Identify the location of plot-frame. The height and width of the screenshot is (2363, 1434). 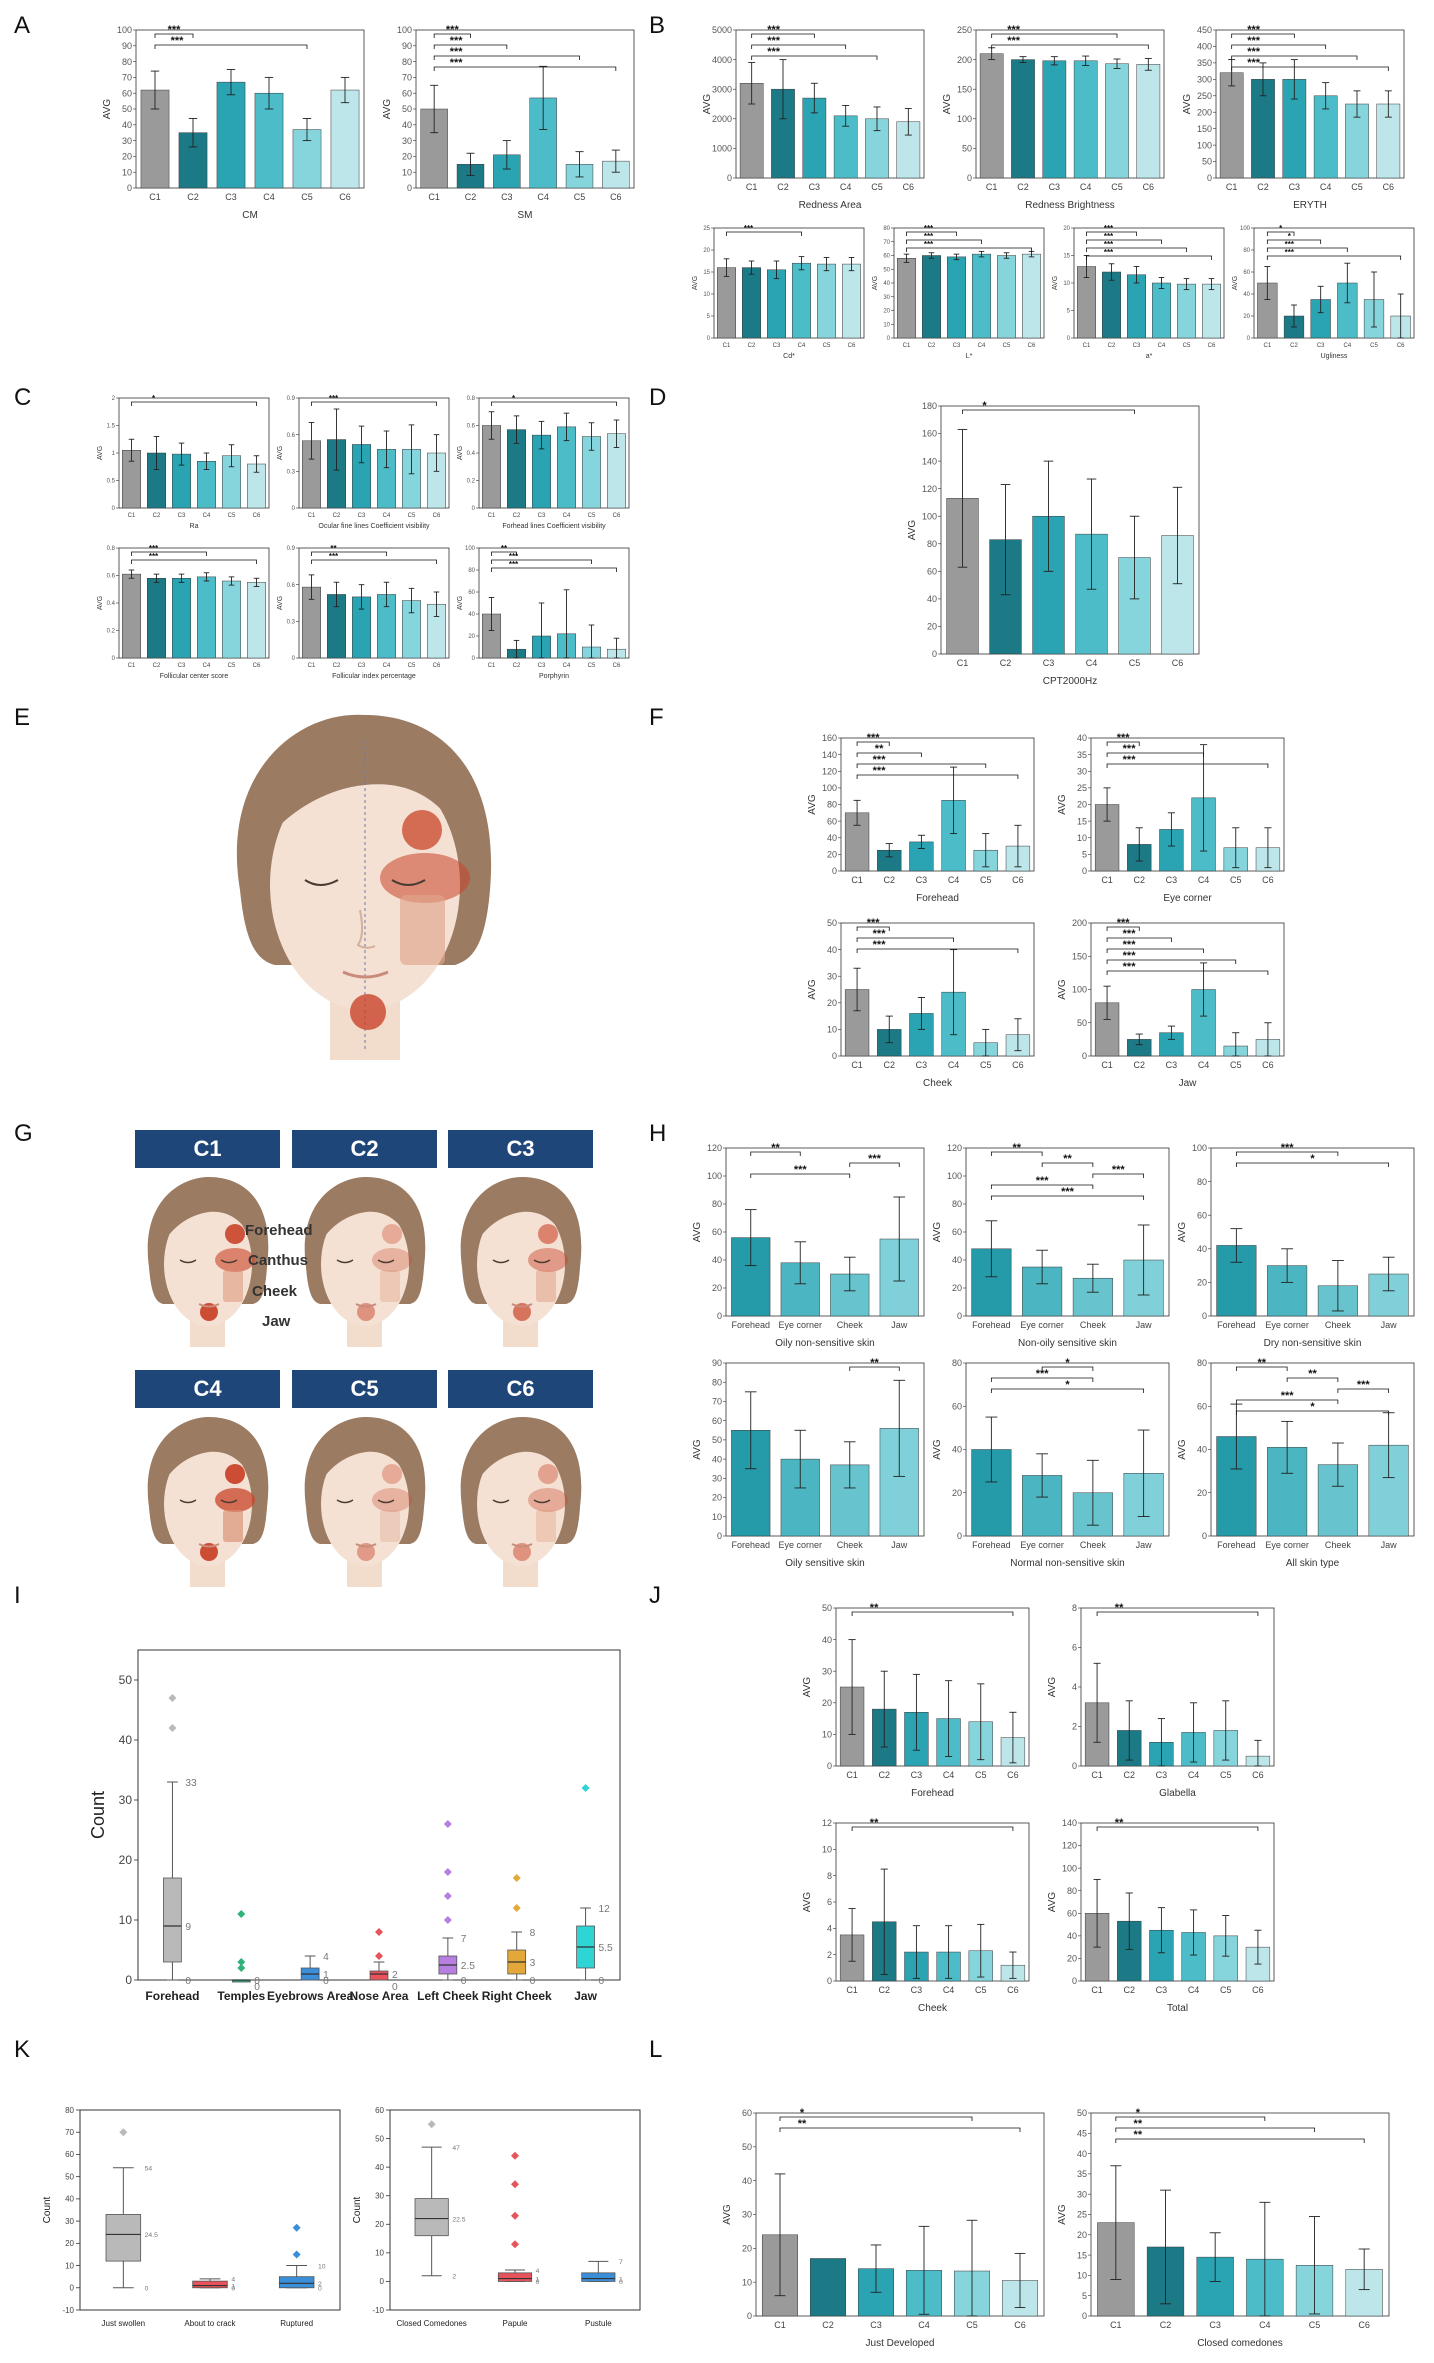
(825, 1449).